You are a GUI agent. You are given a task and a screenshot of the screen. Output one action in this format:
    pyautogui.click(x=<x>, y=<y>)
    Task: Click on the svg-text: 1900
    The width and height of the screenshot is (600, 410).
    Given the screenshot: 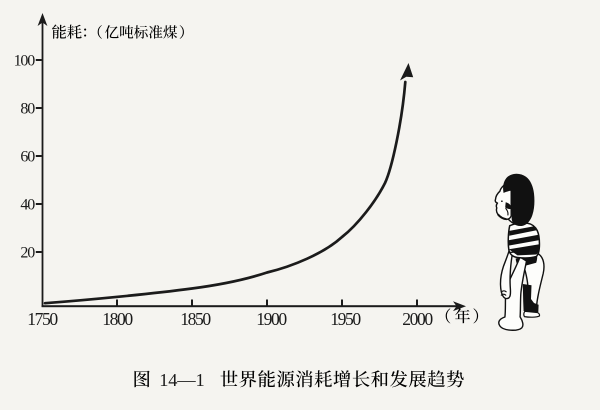 What is the action you would take?
    pyautogui.click(x=271, y=319)
    